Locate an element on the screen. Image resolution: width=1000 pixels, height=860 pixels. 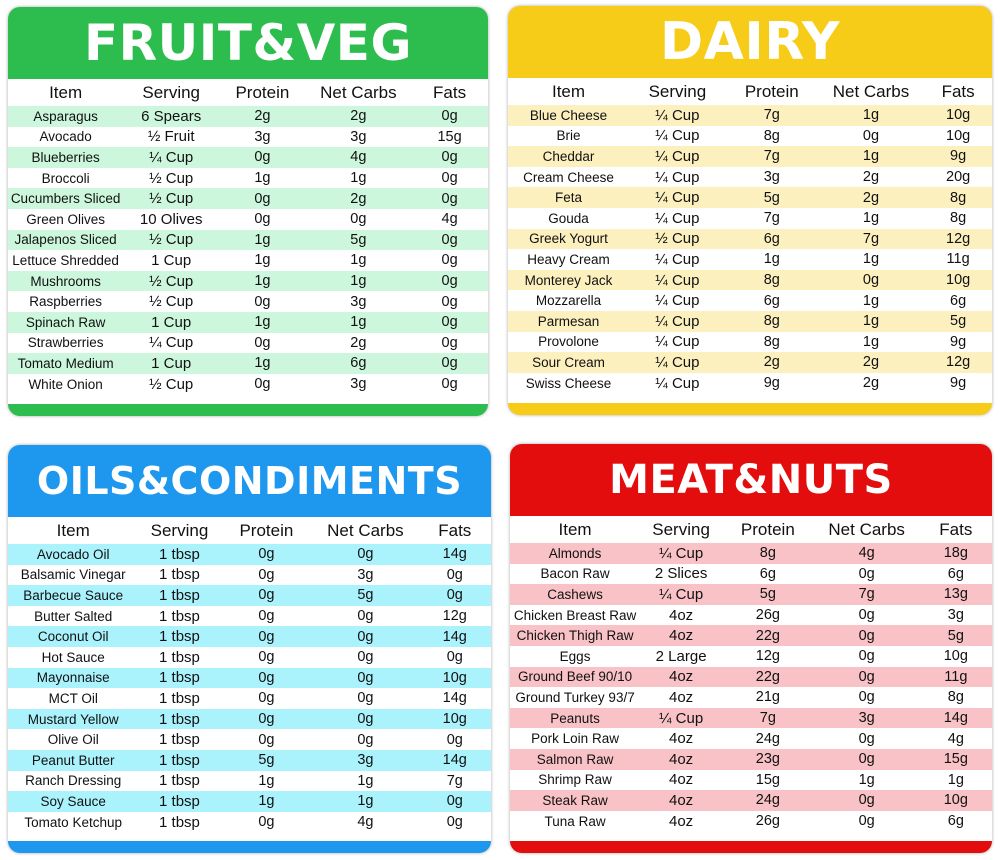
table-row: Jalapenos Sliced ½ Cup 1g 5g 0g is located at coordinates (248, 240).